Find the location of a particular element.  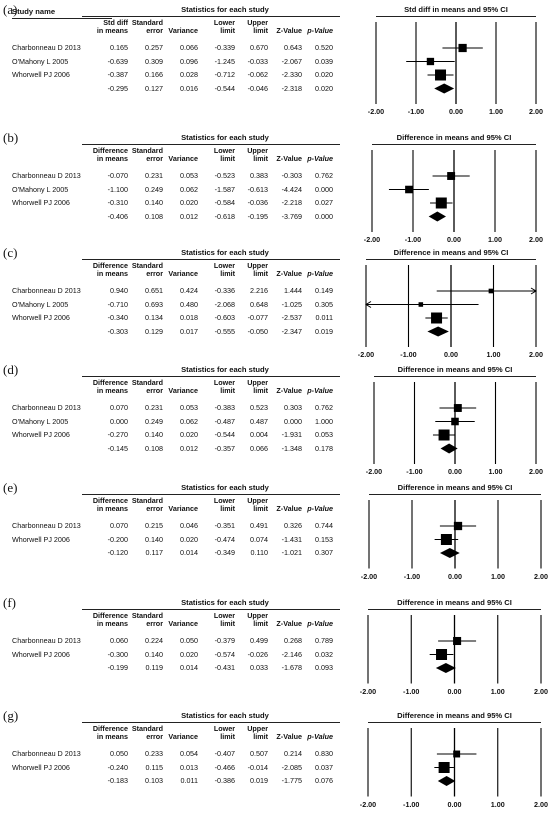

stats-title: Statistics for each study is located at coordinates (225, 715).